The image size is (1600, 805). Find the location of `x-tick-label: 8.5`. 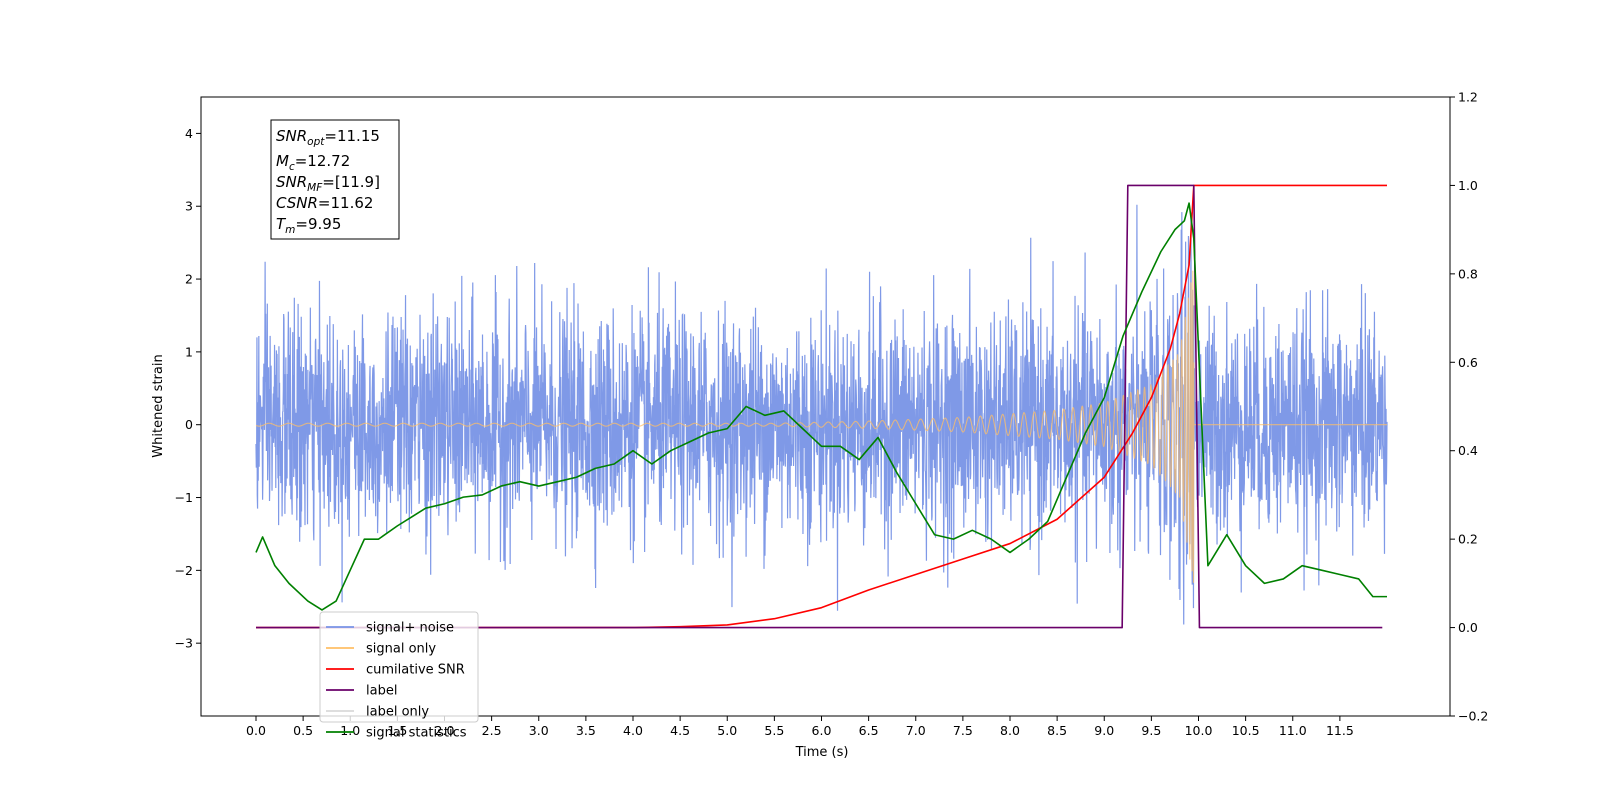

x-tick-label: 8.5 is located at coordinates (1057, 730).